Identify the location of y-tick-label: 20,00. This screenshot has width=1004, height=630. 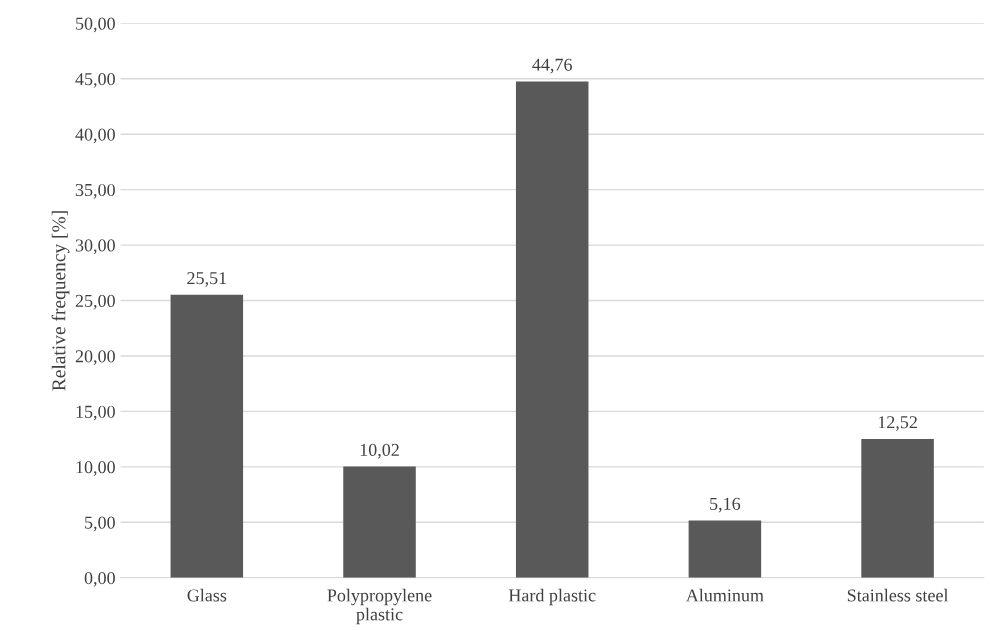
(95, 357).